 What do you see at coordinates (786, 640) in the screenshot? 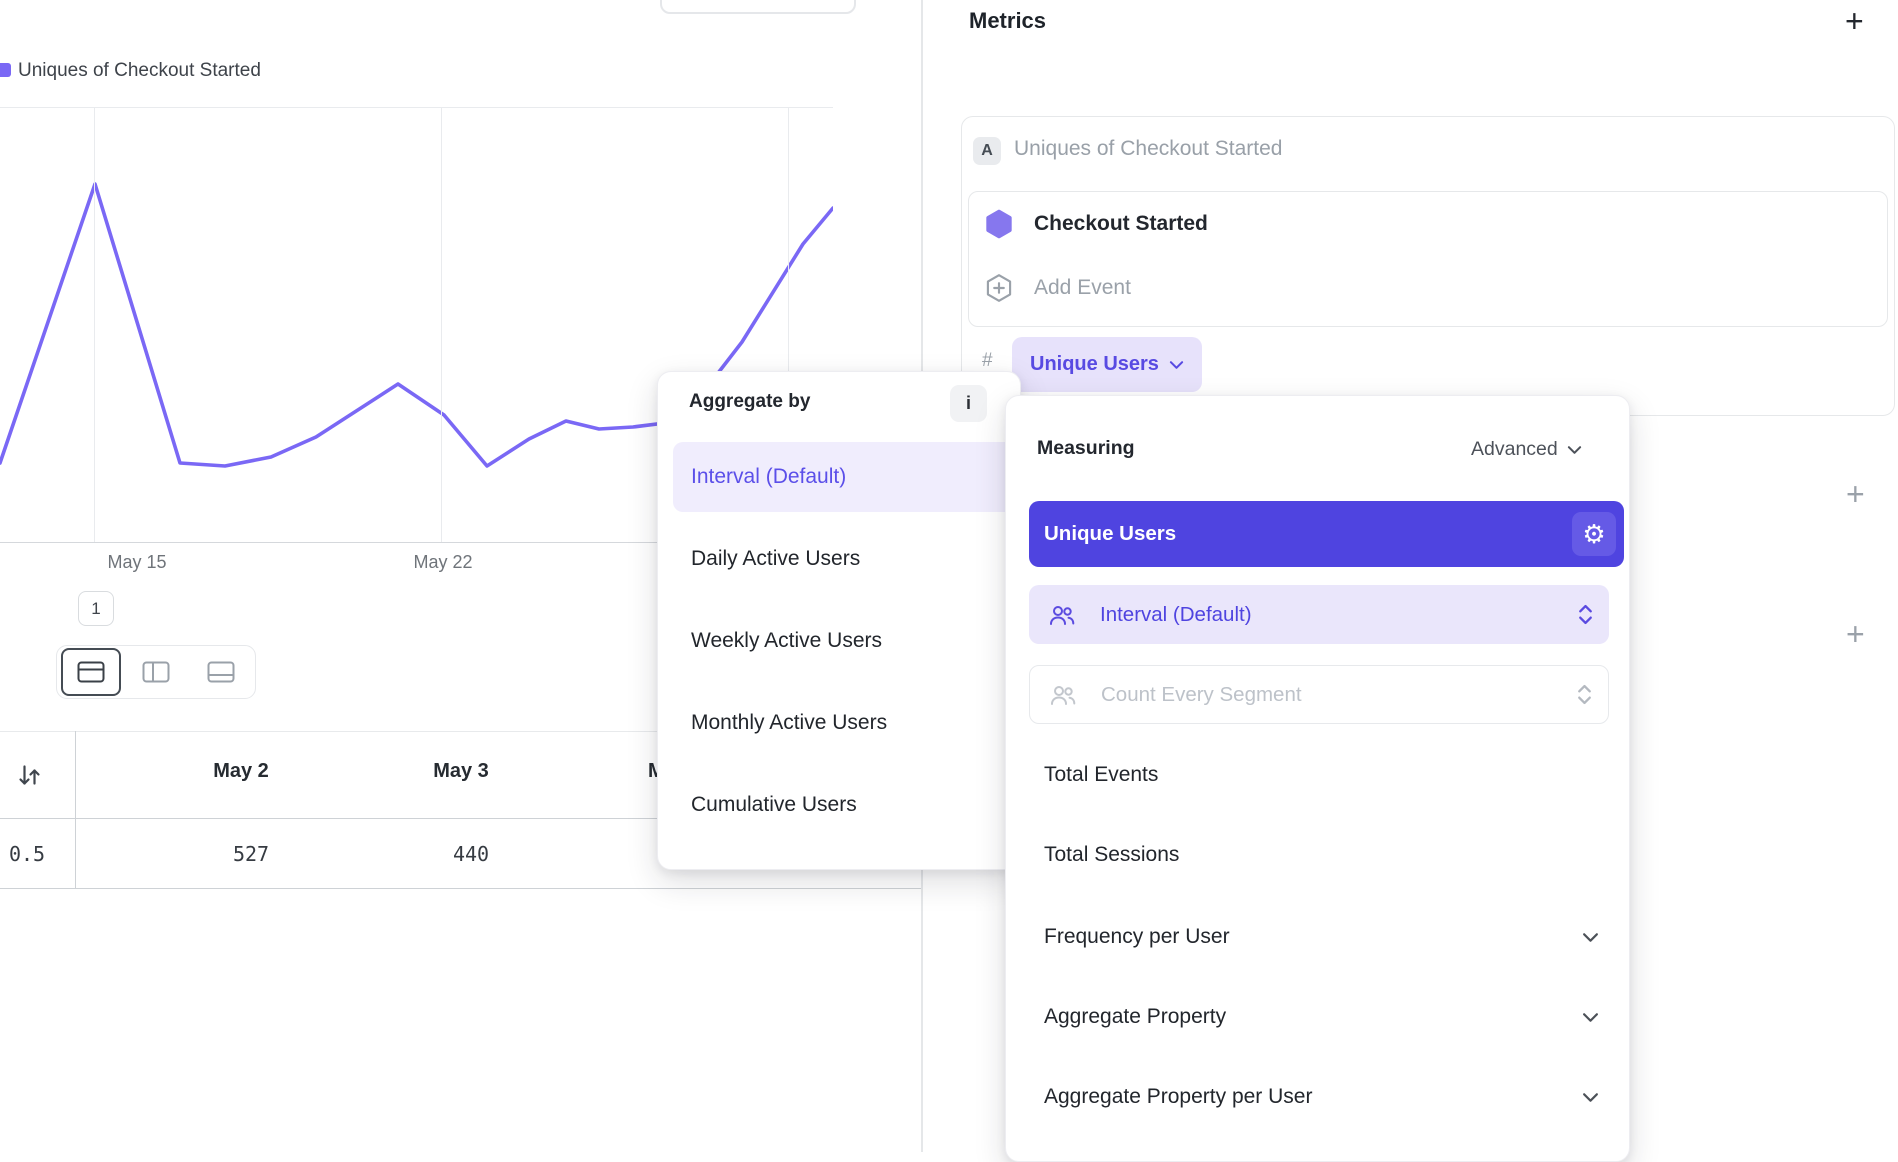
I see `menu-item-weekly-active-users: Weekly Active Users` at bounding box center [786, 640].